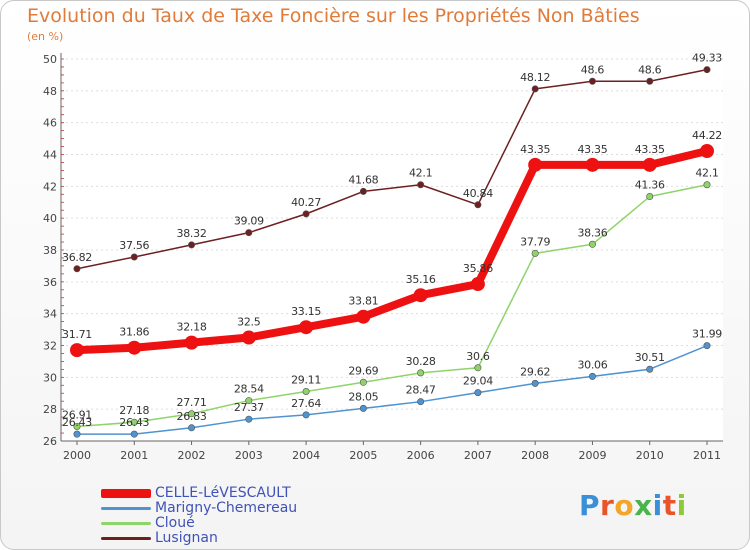 The height and width of the screenshot is (550, 750). Describe the element at coordinates (50, 409) in the screenshot. I see `y-tick-label: 28` at that location.